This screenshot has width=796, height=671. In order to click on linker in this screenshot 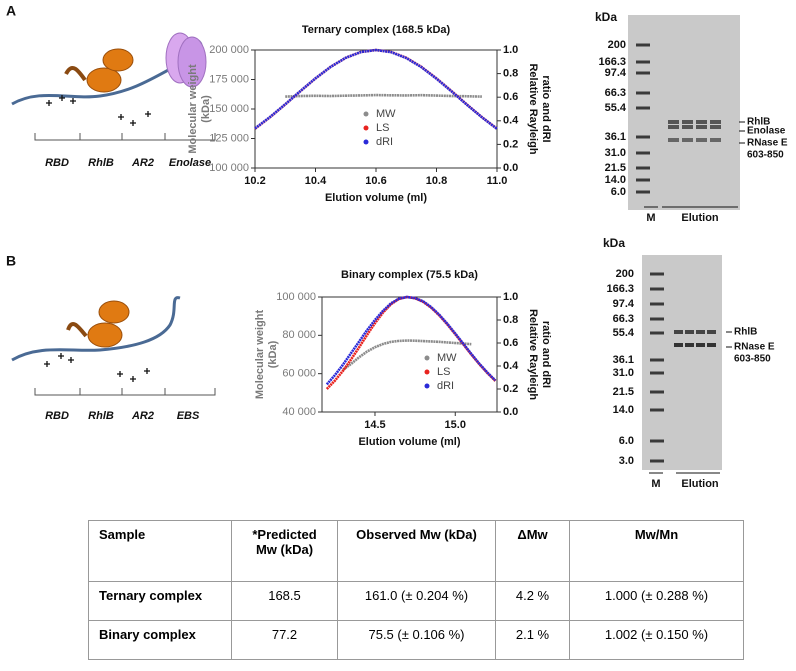, I will do `click(77, 330)`.